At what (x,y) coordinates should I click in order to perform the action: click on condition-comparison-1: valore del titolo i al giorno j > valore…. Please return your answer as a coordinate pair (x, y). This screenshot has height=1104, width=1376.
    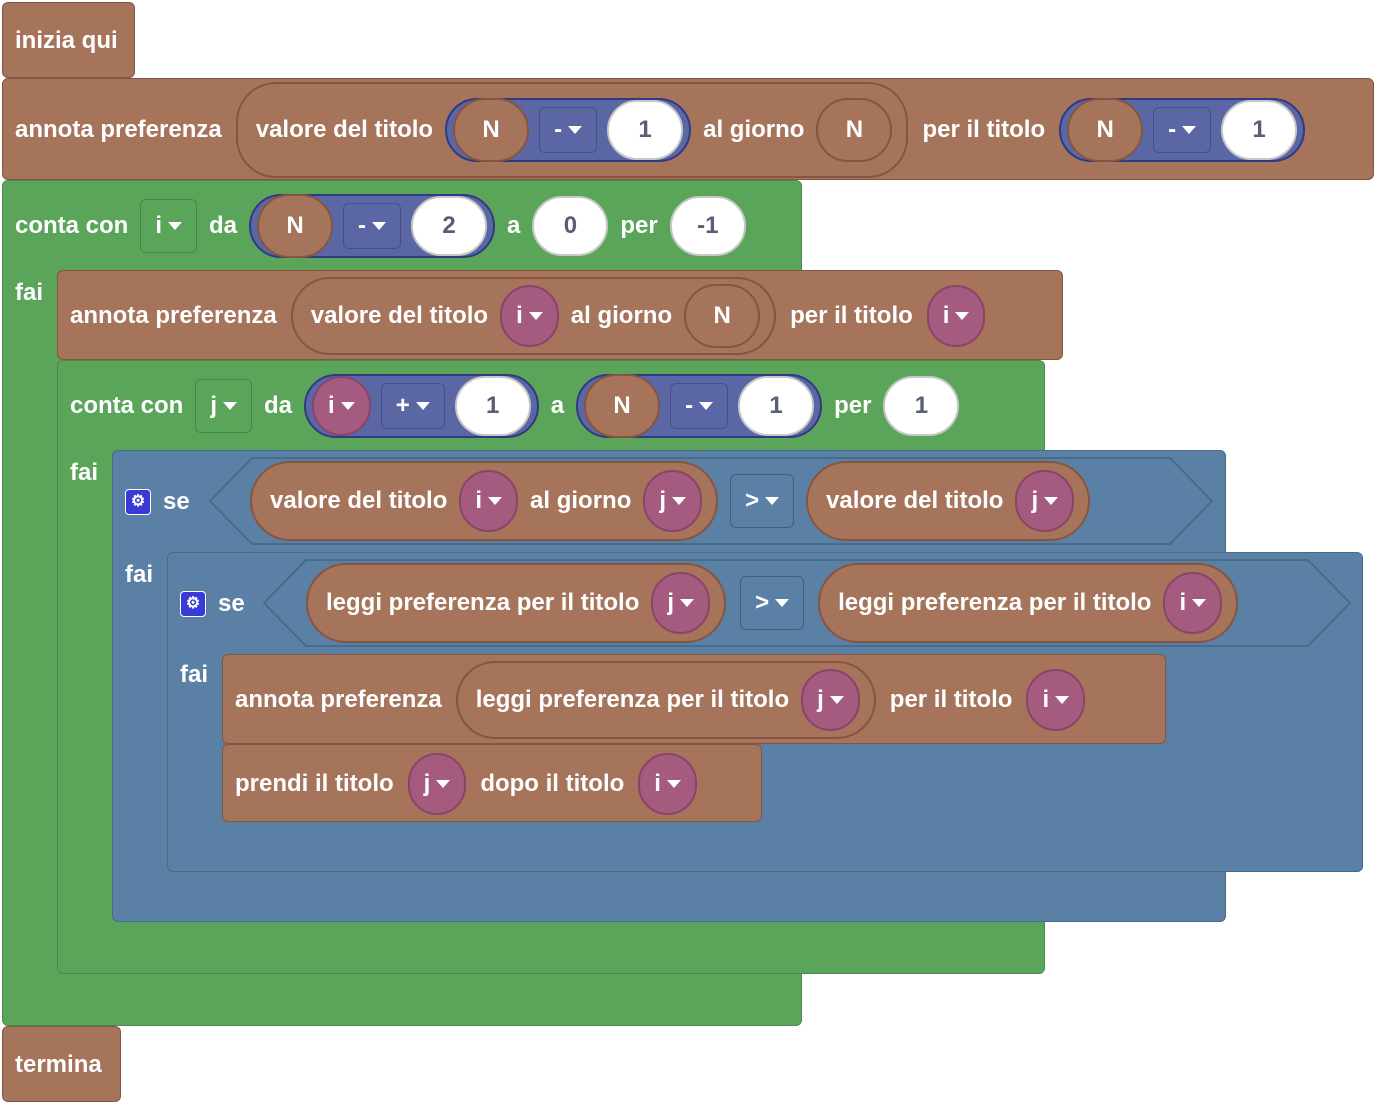
    Looking at the image, I should click on (711, 501).